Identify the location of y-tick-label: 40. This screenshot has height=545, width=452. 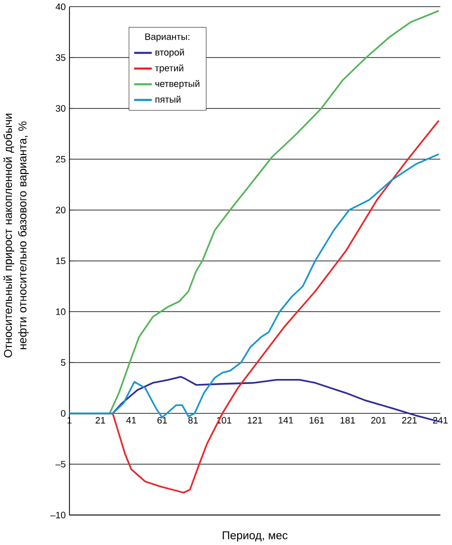
(61, 6).